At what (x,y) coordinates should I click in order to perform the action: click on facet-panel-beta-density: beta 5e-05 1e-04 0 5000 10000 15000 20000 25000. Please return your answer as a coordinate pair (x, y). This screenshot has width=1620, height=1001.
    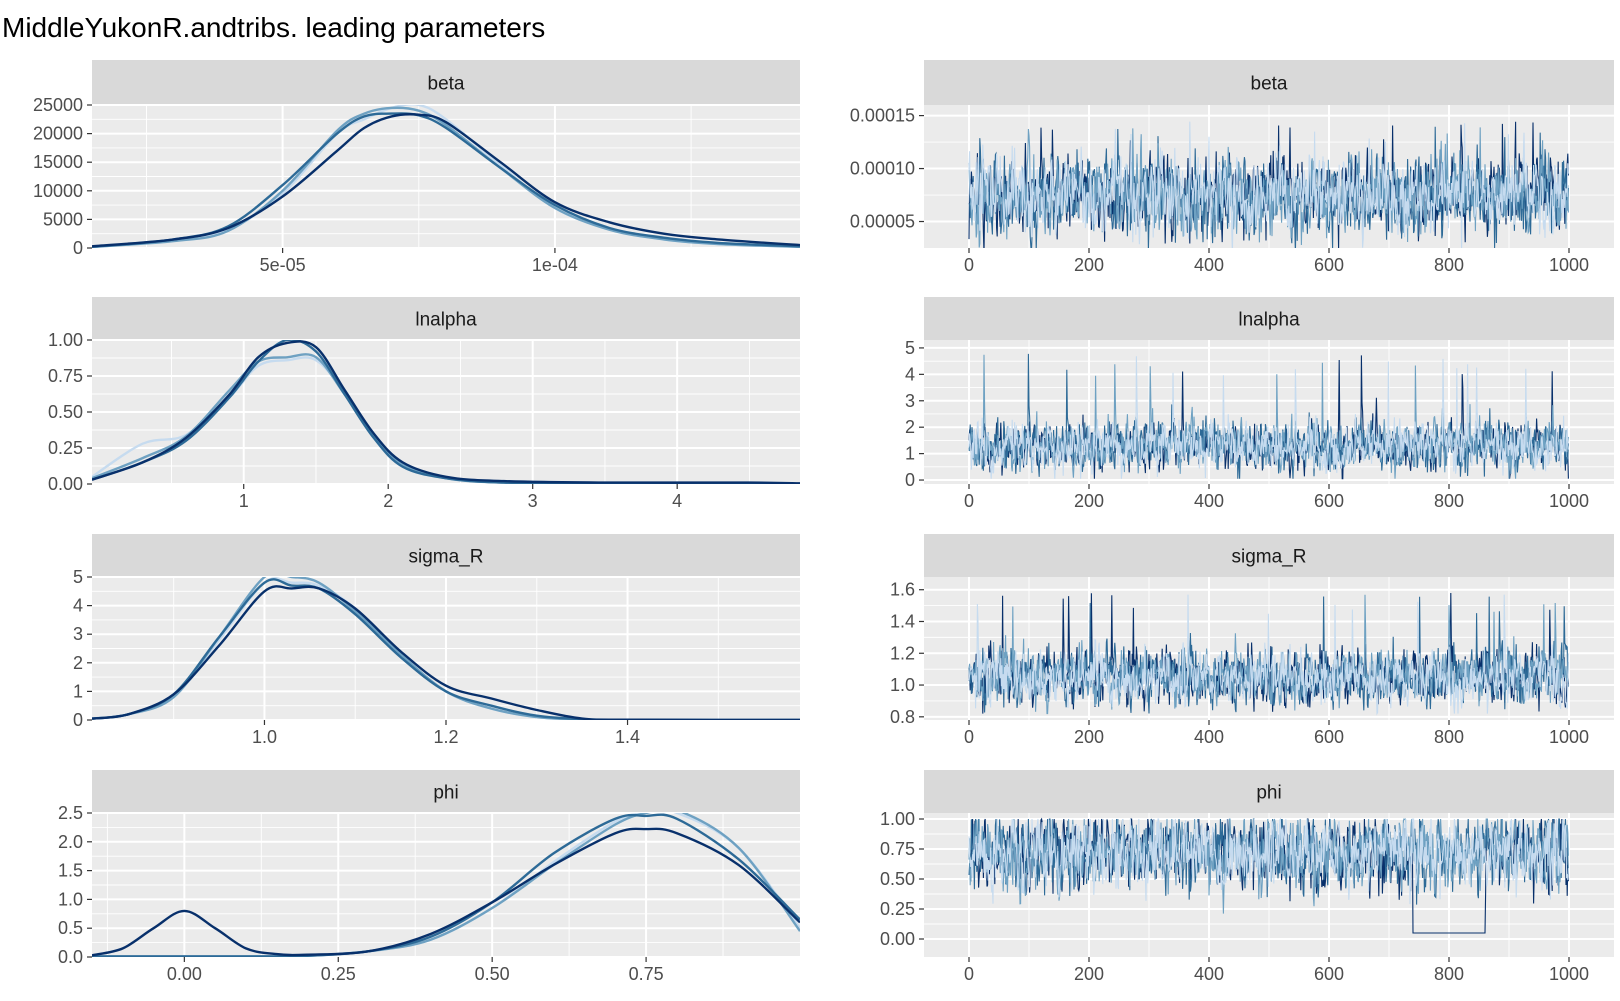
    Looking at the image, I should click on (416, 167).